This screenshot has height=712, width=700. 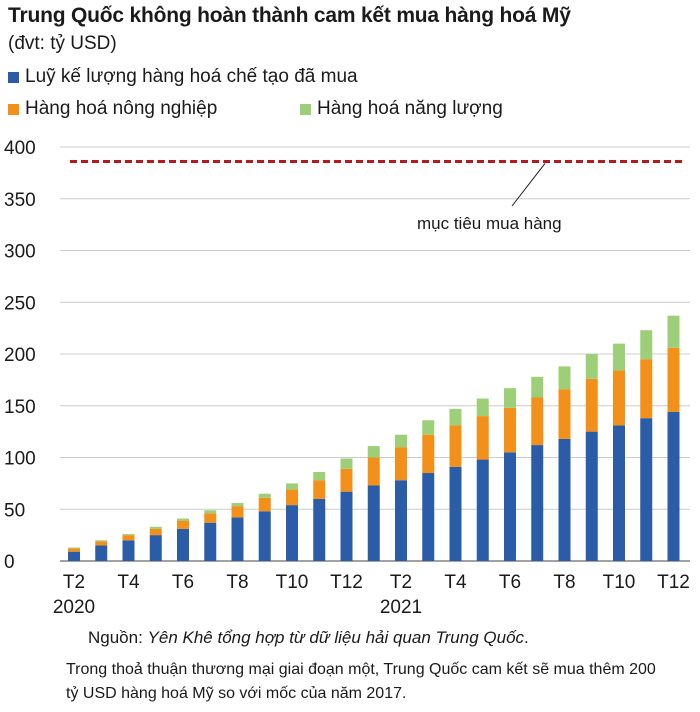 I want to click on y-tick-label: 100, so click(x=20, y=459).